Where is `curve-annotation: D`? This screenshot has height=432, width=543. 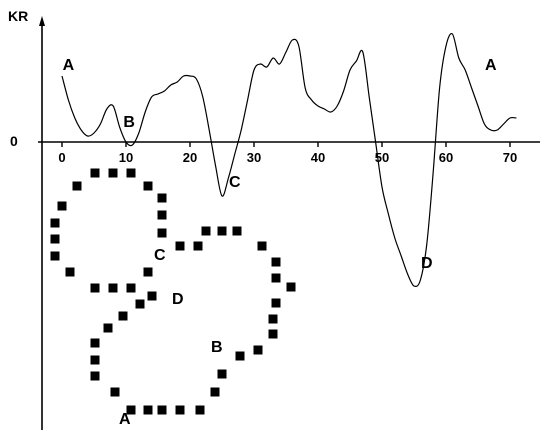 curve-annotation: D is located at coordinates (427, 263).